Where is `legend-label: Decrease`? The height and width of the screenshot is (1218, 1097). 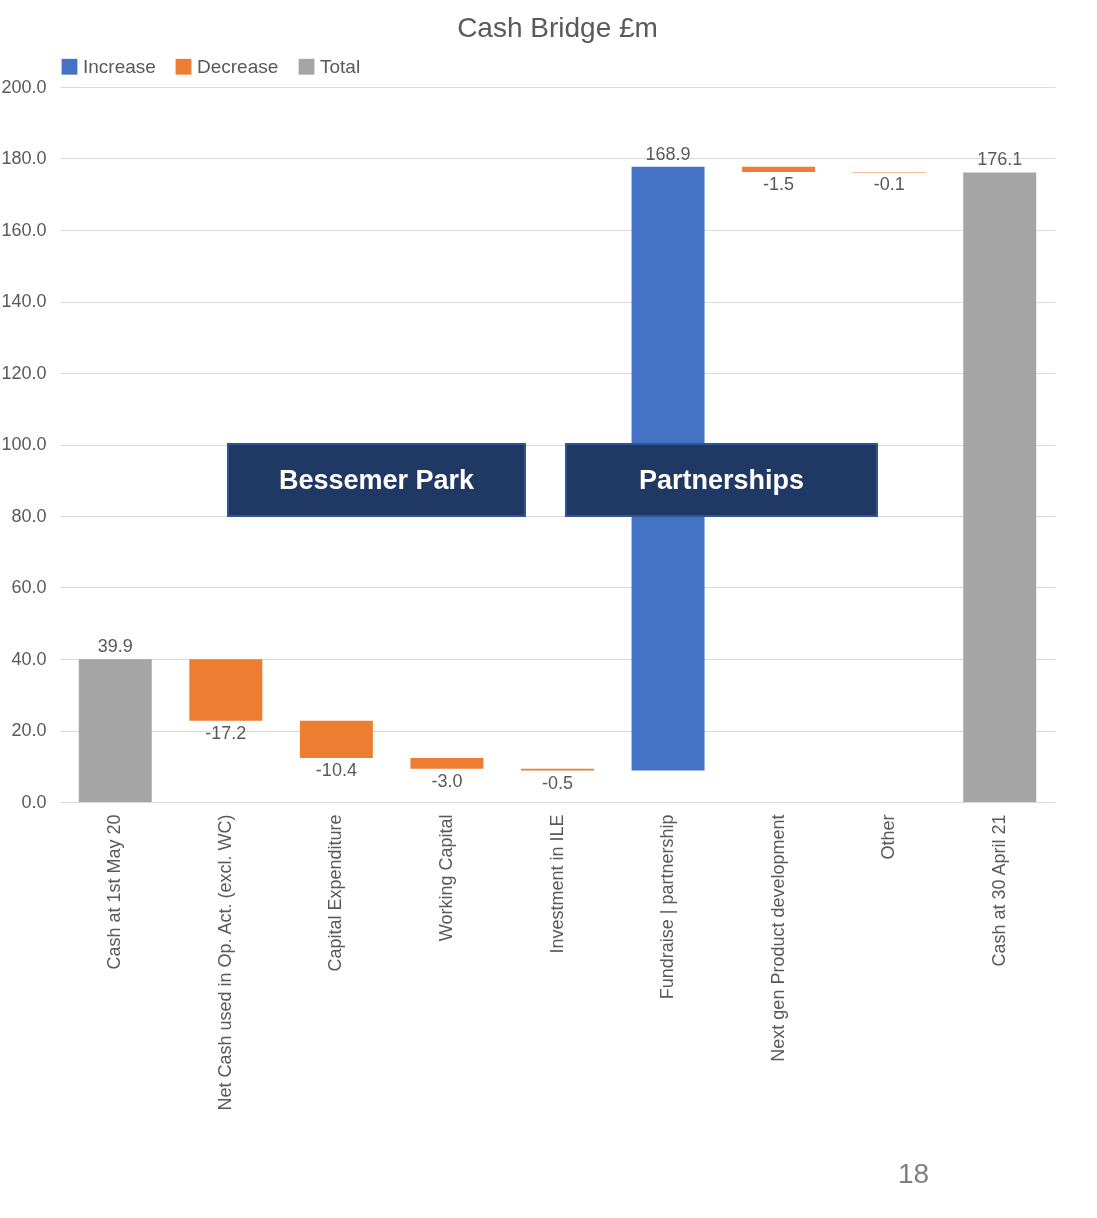
legend-label: Decrease is located at coordinates (238, 66).